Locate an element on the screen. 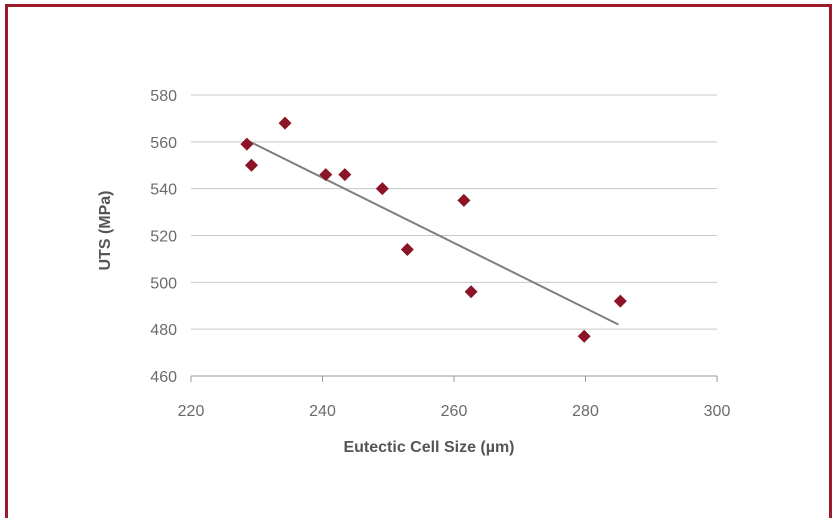  x-tick-label: 300 is located at coordinates (717, 411).